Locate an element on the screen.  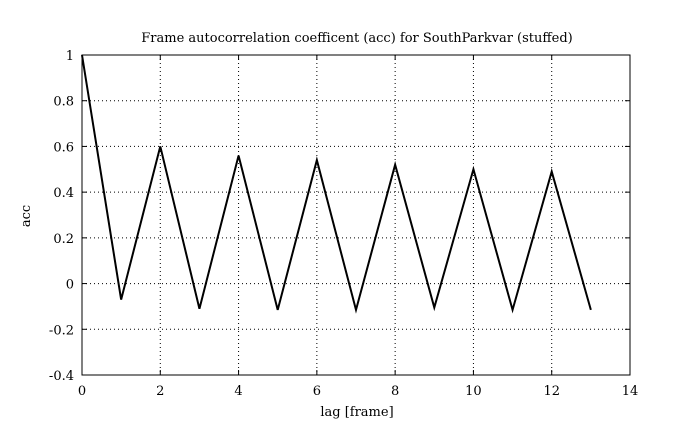
y-tick-label: 0.2 is located at coordinates (63, 239).